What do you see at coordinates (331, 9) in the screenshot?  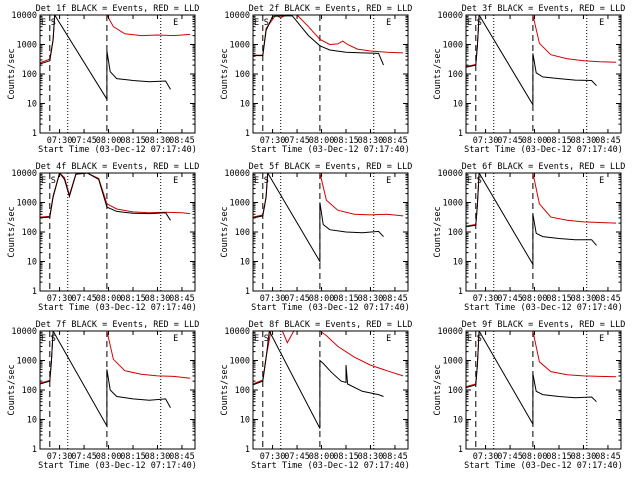 I see `panel-title: Det 2f BLACK = Events, RED = LLD` at bounding box center [331, 9].